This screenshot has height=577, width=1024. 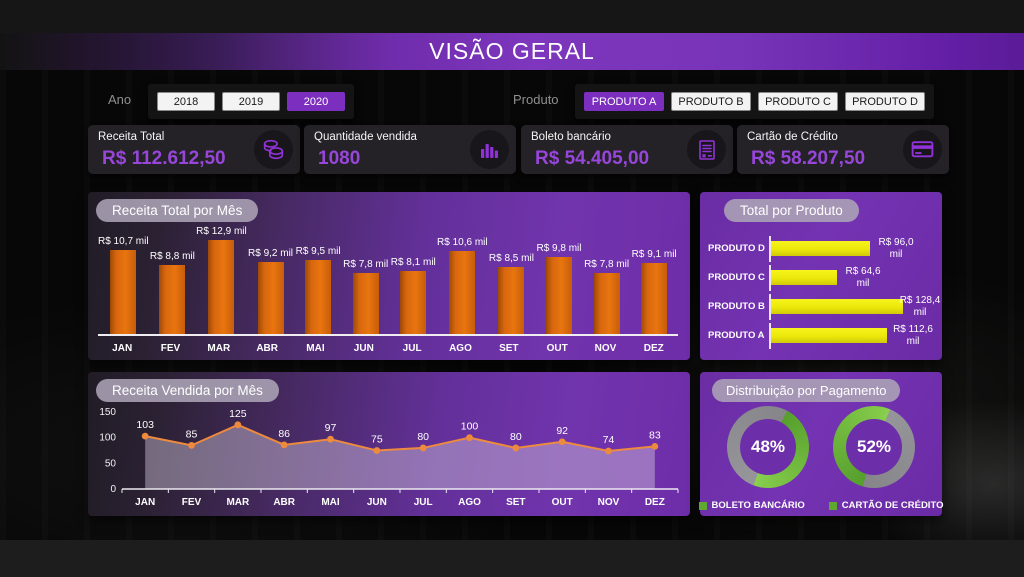 I want to click on kpi-label: Boleto bancário, so click(x=571, y=137).